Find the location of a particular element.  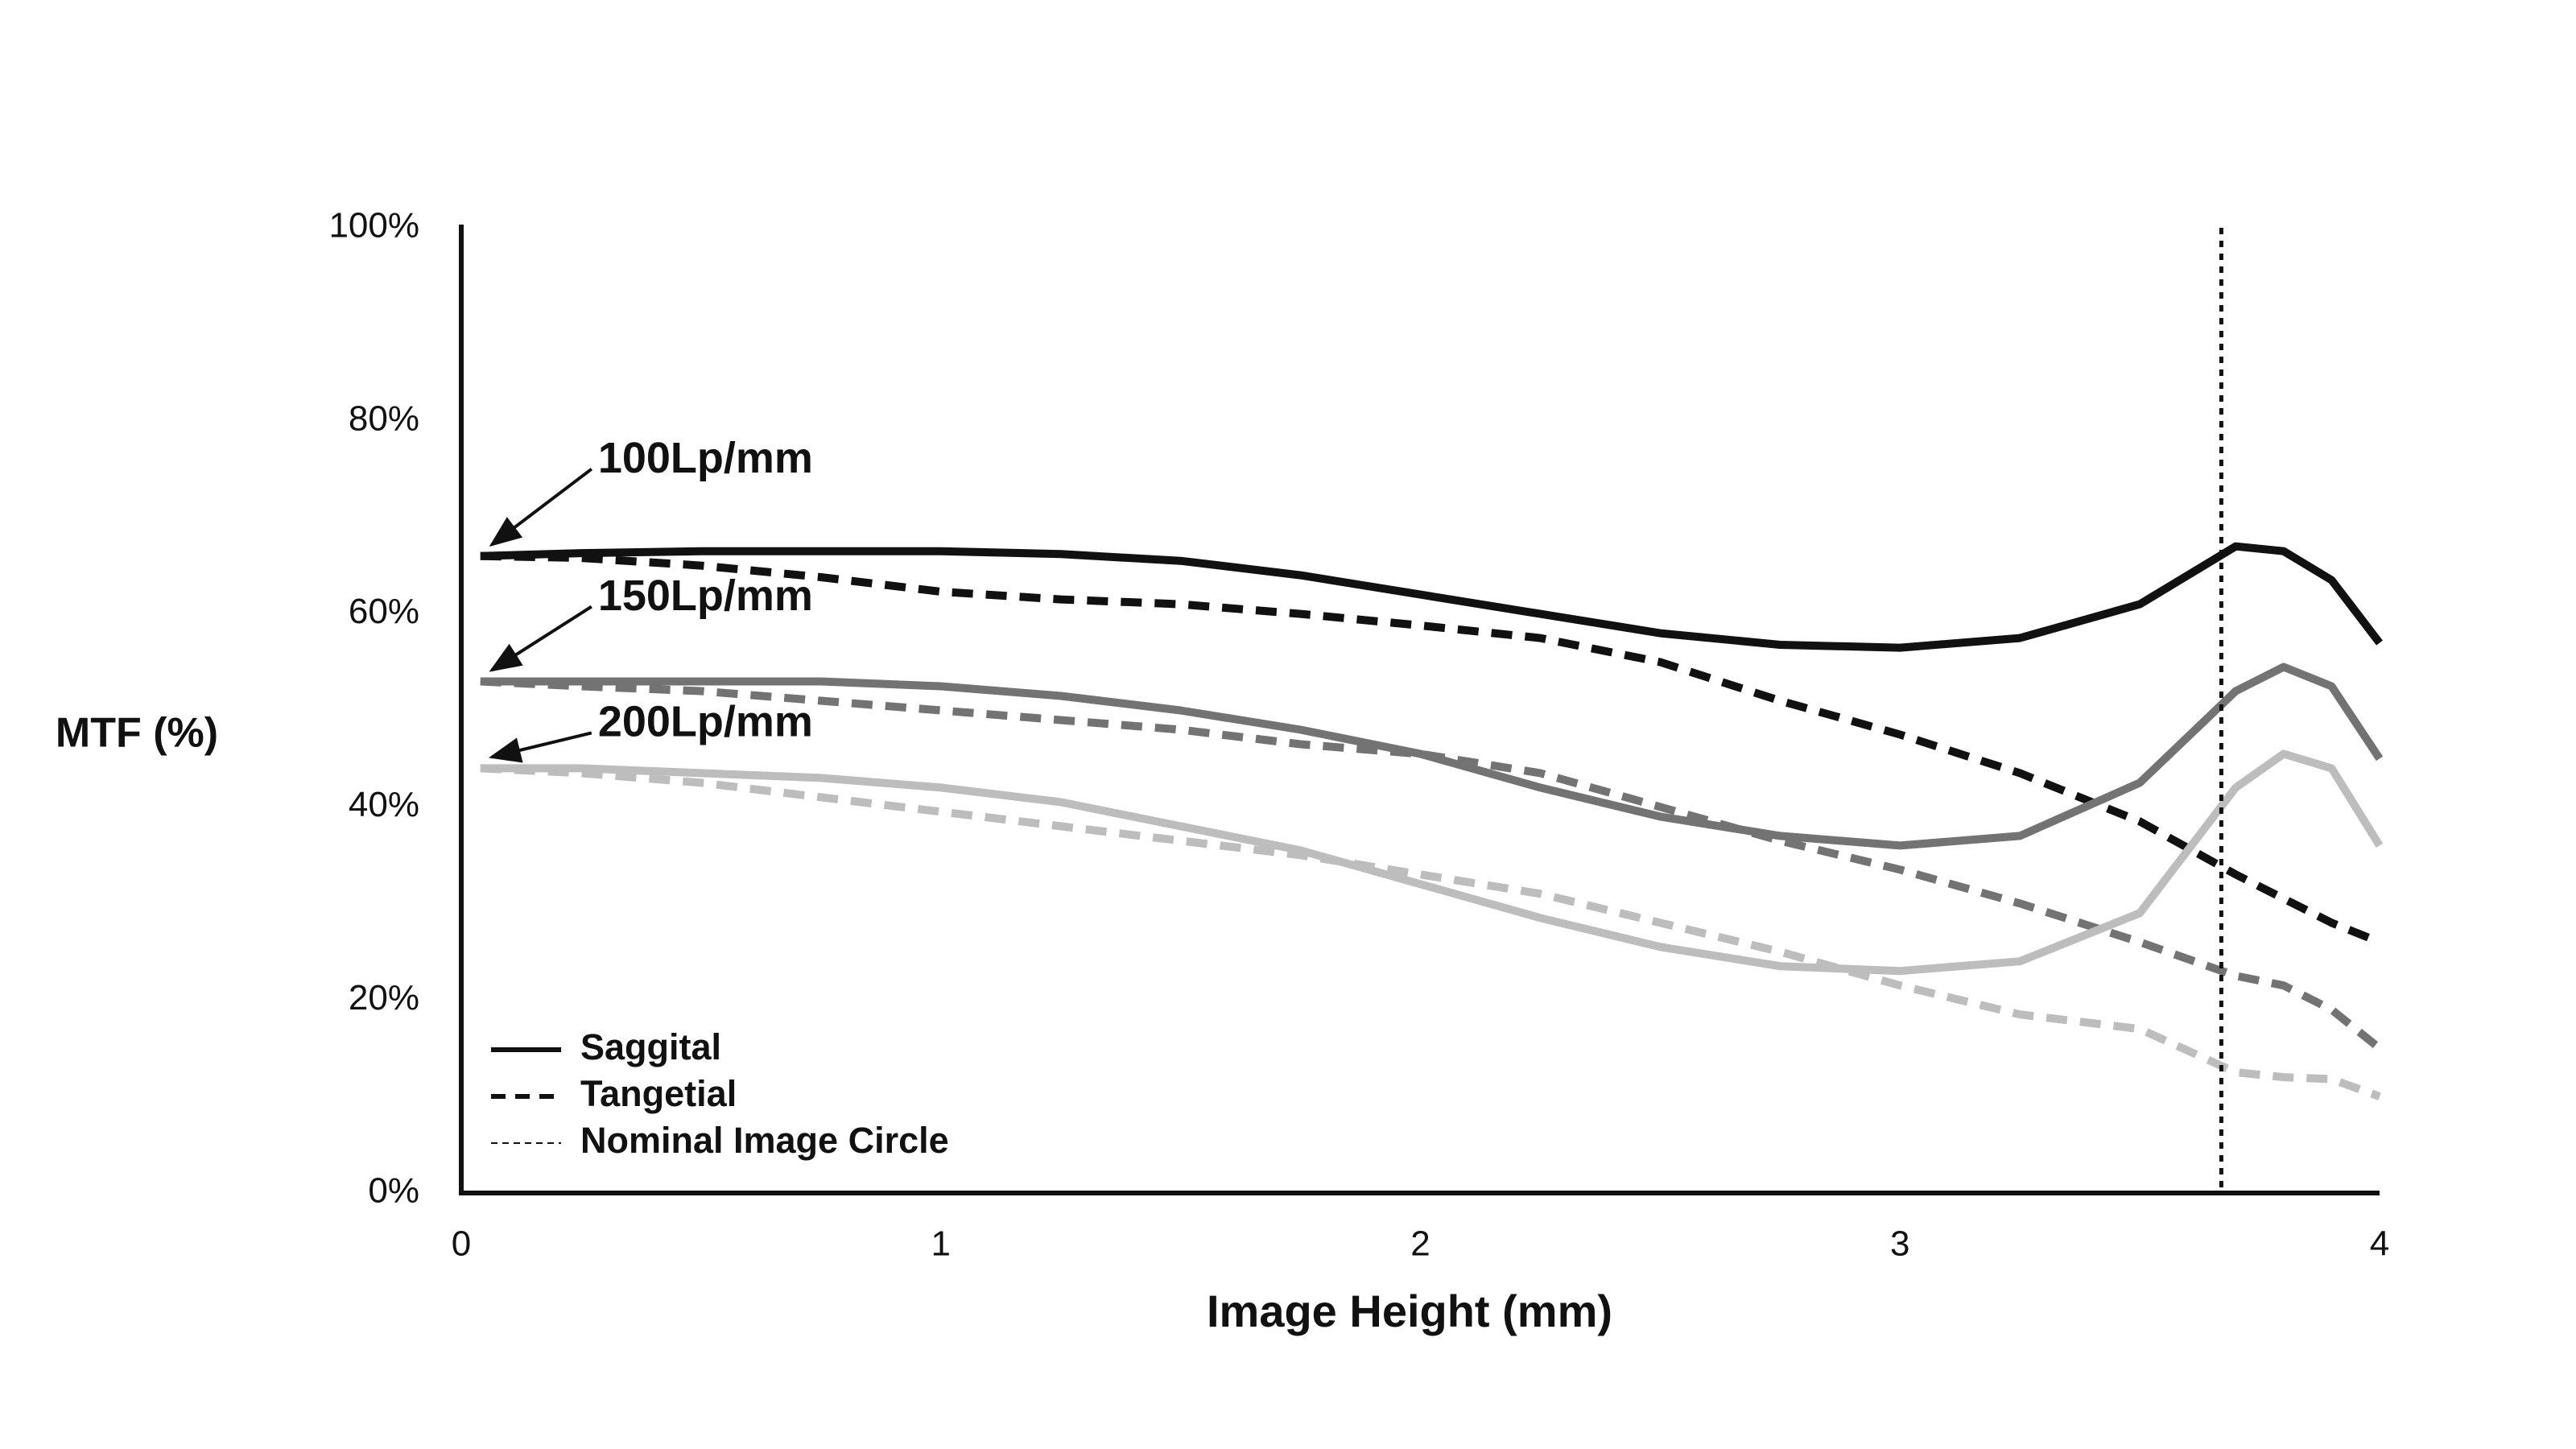

x-tick-label: 1 is located at coordinates (941, 1244).